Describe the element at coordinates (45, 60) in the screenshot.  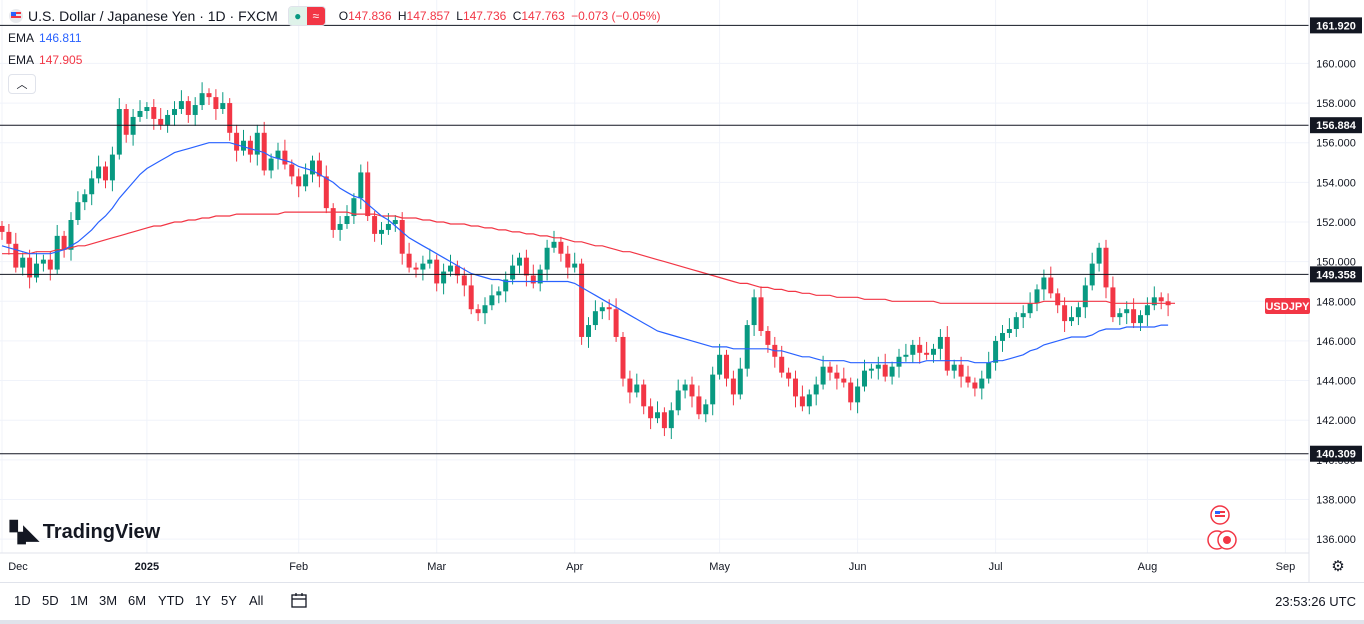
I see `ema-slow-legend: EMA 147.905` at that location.